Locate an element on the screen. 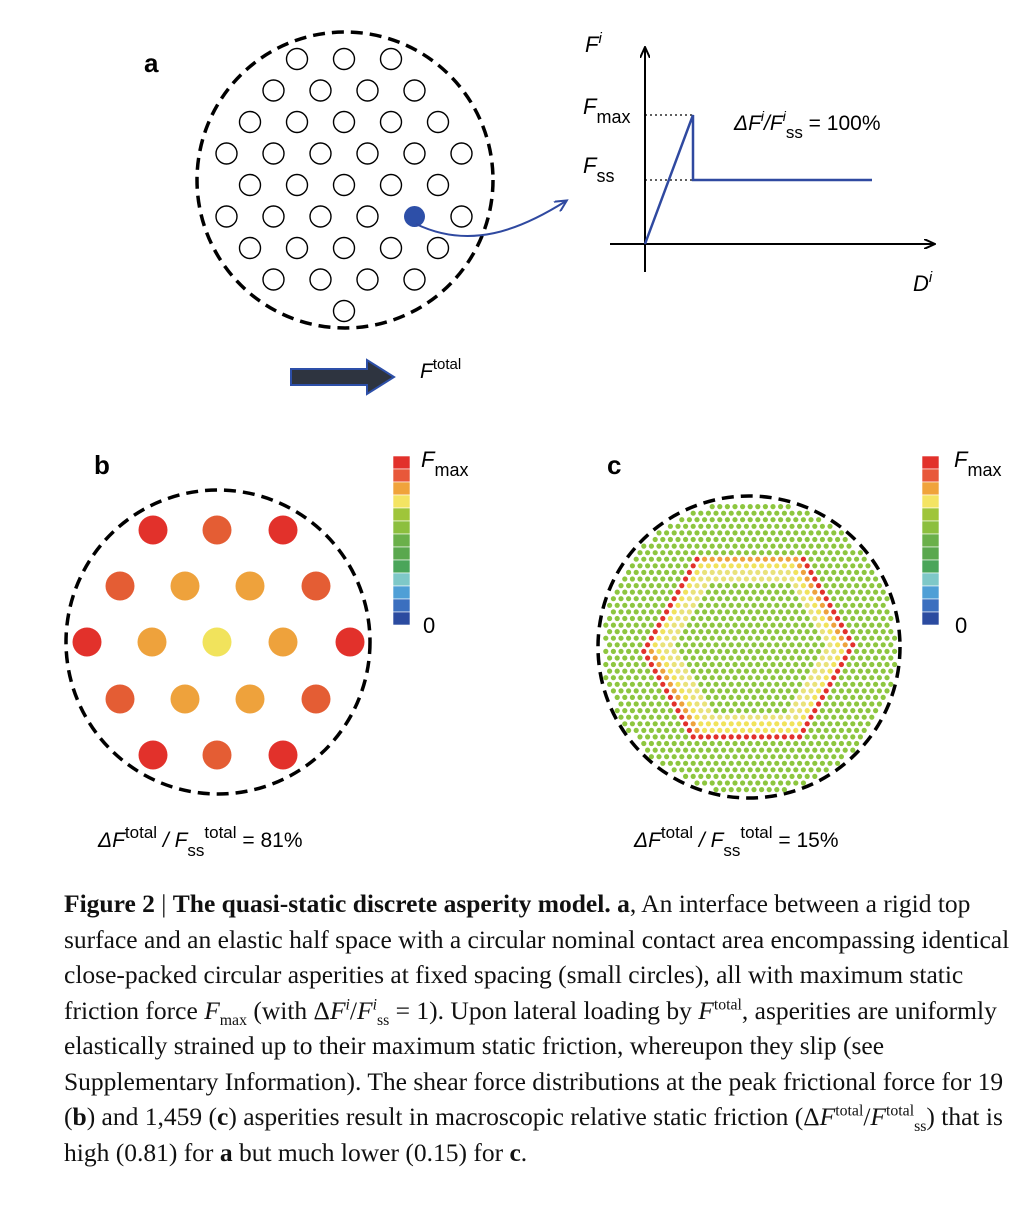 This screenshot has height=1222, width=1018. caption-text: / is located at coordinates (867, 1116).